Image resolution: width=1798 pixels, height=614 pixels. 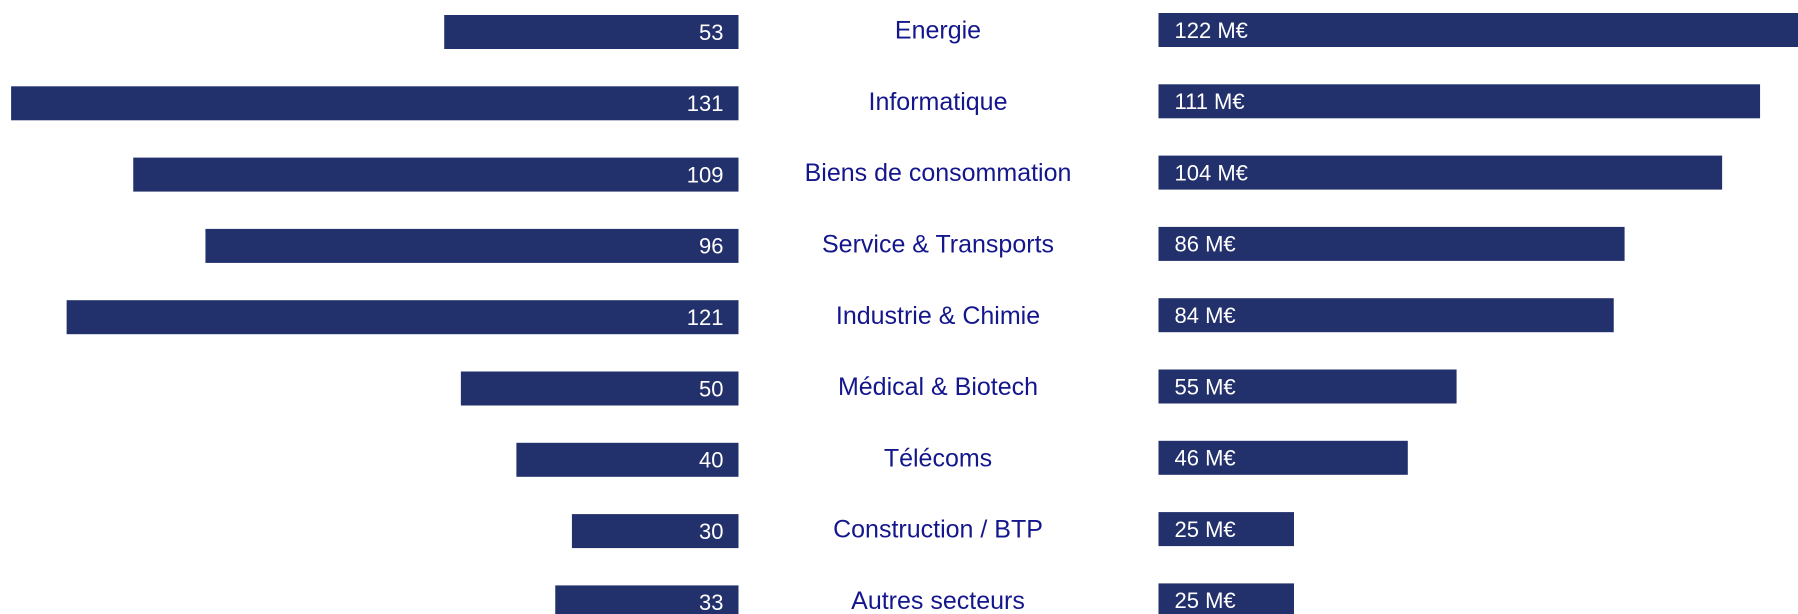 What do you see at coordinates (705, 174) in the screenshot?
I see `value-label: 109` at bounding box center [705, 174].